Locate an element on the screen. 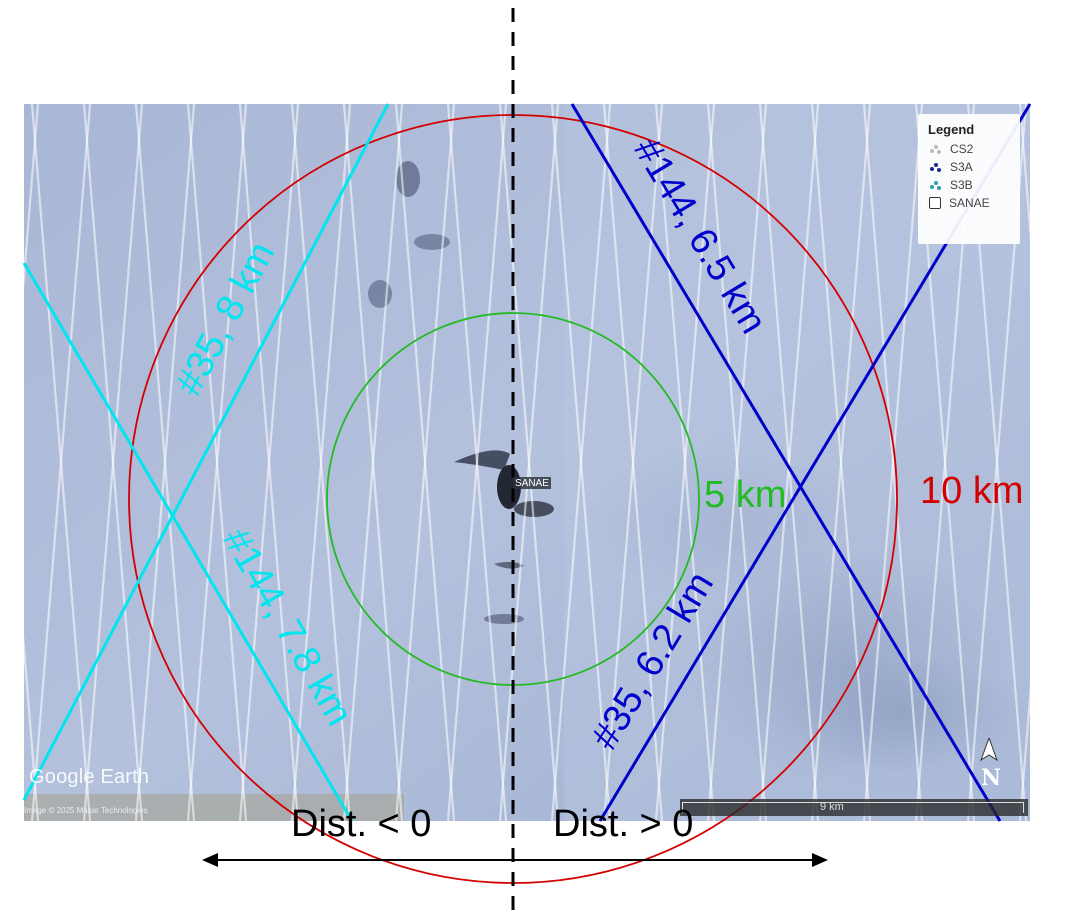  legend-item-cs2: CS2 is located at coordinates (950, 149).